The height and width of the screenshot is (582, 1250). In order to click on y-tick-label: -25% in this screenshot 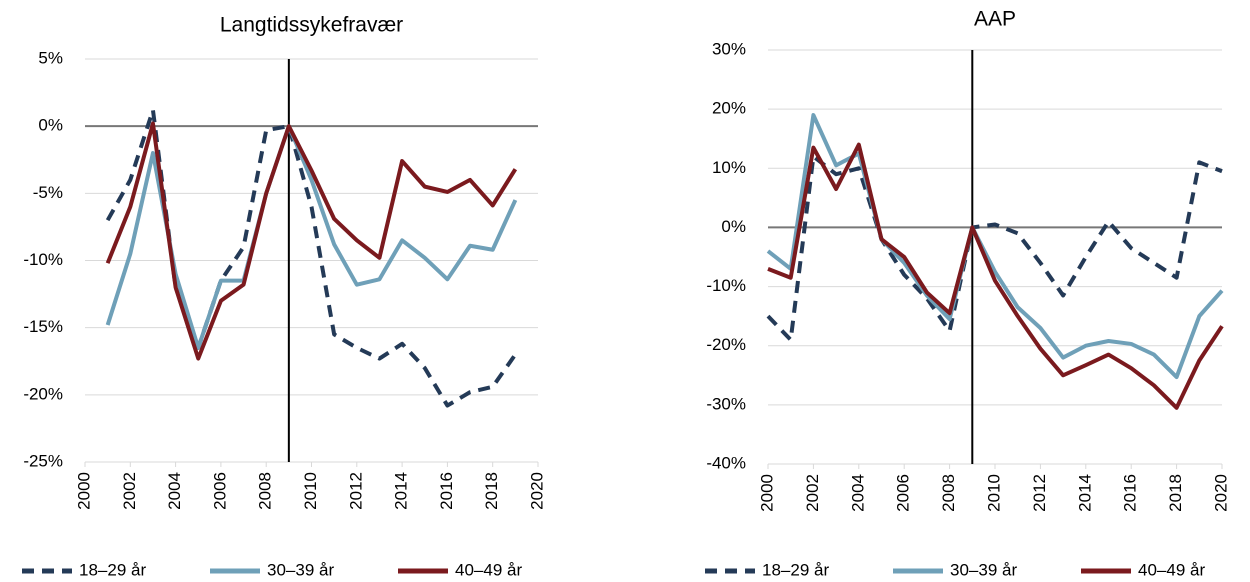, I will do `click(43, 460)`.